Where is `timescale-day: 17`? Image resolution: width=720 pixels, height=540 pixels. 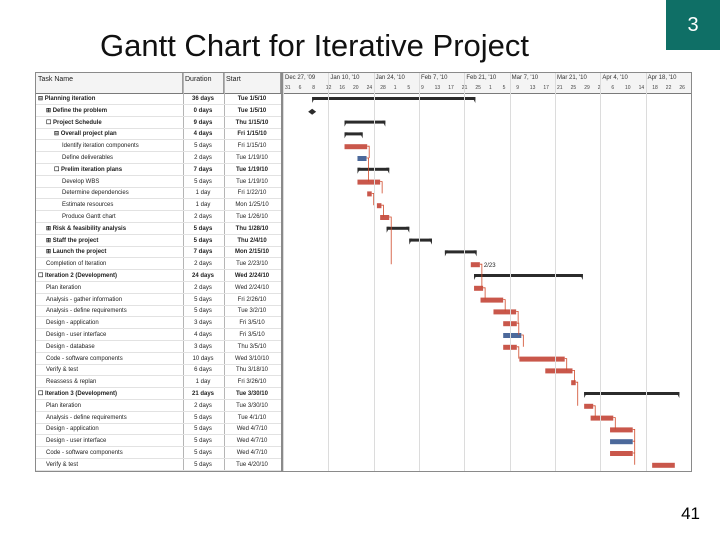 timescale-day: 17 is located at coordinates (451, 88).